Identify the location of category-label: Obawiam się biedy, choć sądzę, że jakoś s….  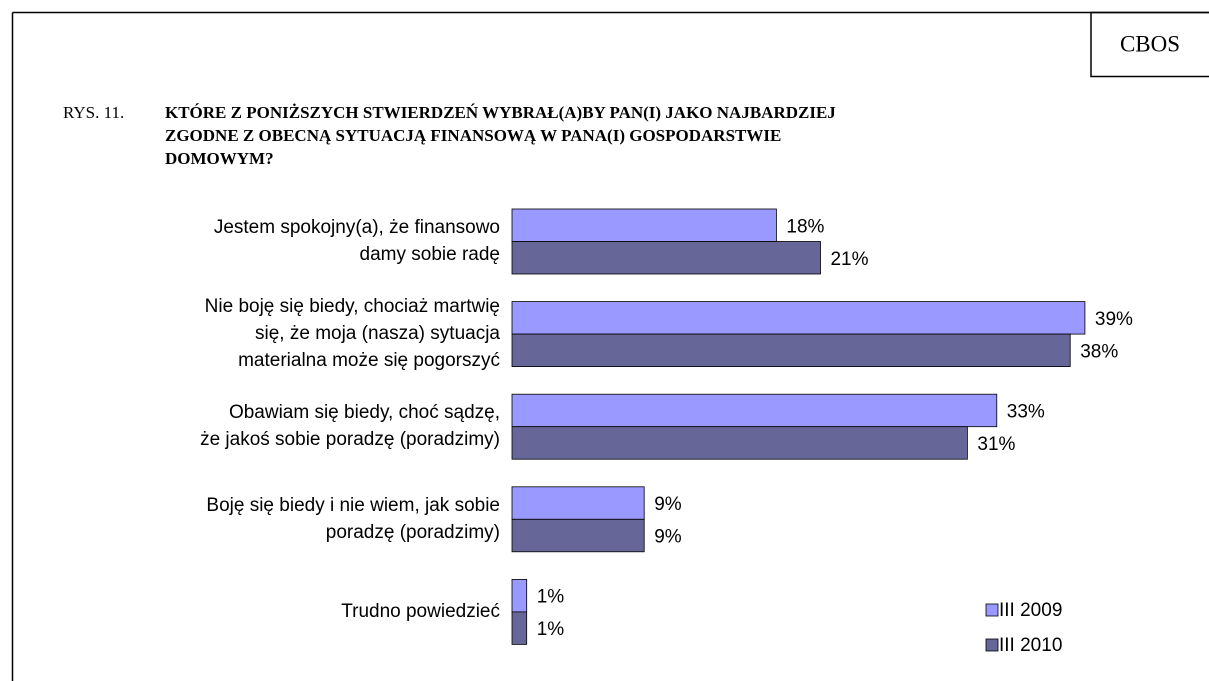
(350, 426).